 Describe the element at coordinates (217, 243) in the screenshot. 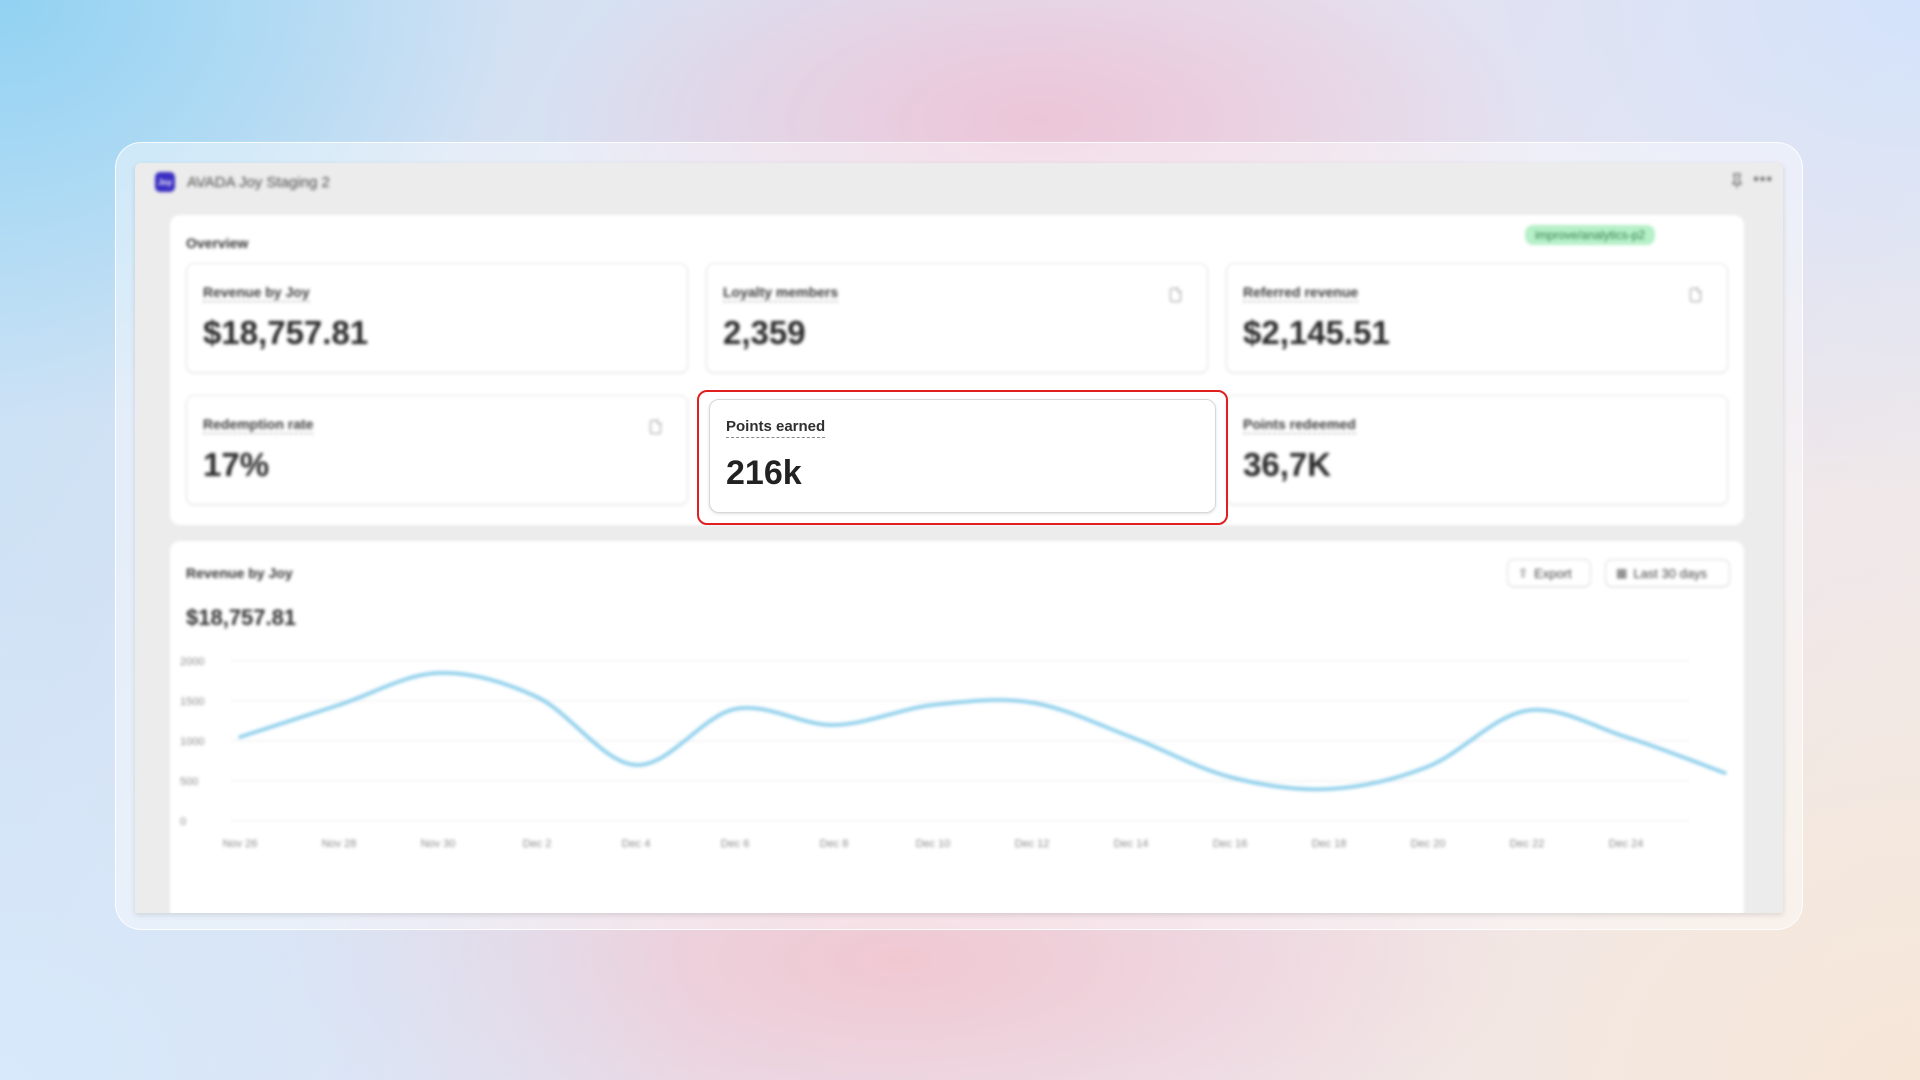

I see `overview-title: Overview` at that location.